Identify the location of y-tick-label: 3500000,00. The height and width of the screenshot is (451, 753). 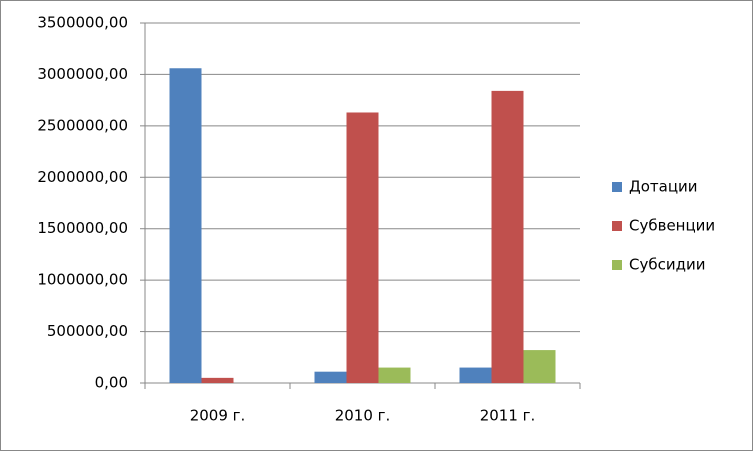
(82, 23).